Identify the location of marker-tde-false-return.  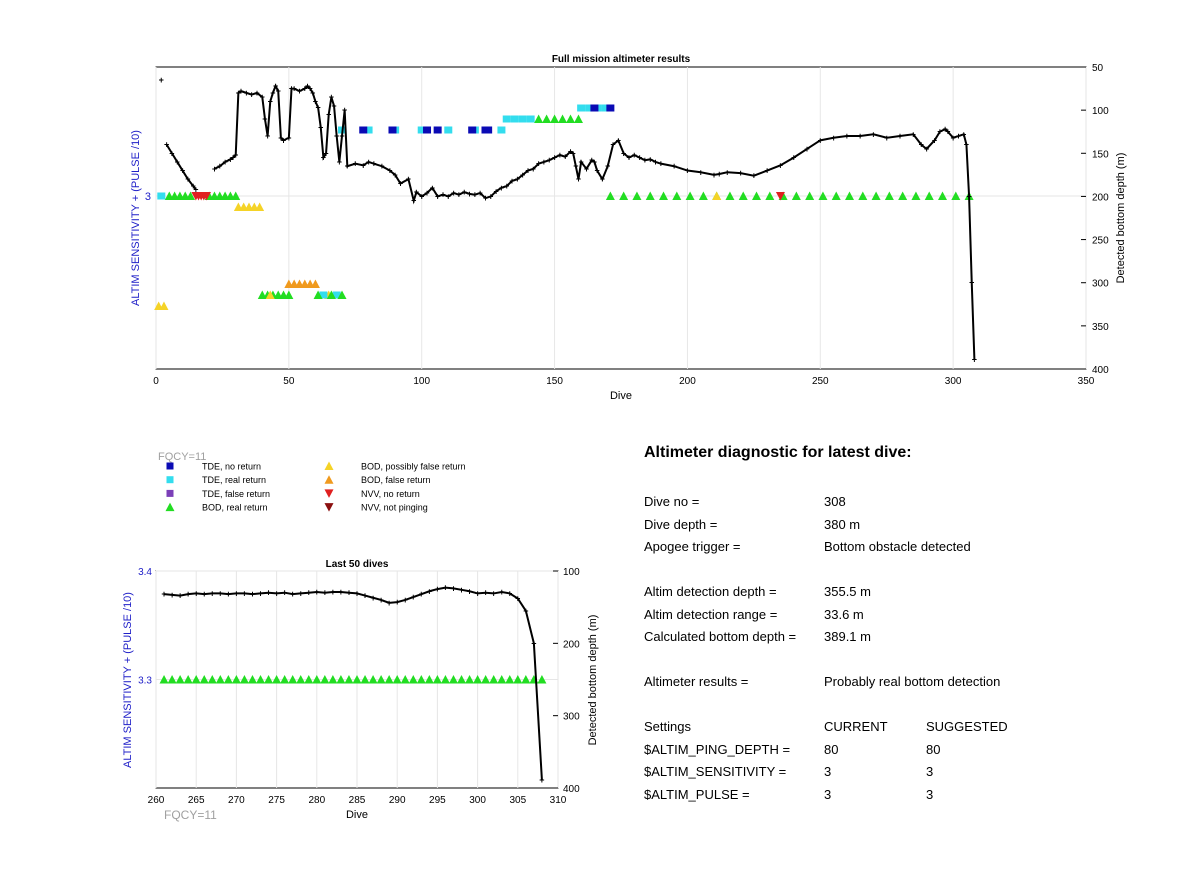
(170, 493).